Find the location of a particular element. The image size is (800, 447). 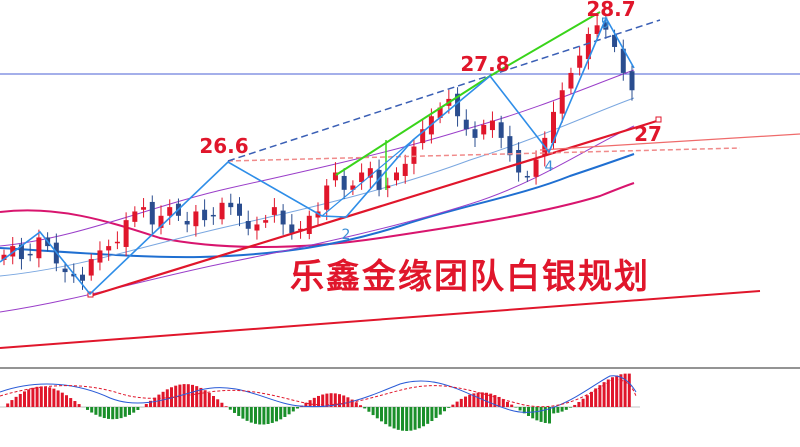

wave-label-5: 5 is located at coordinates (605, 24).